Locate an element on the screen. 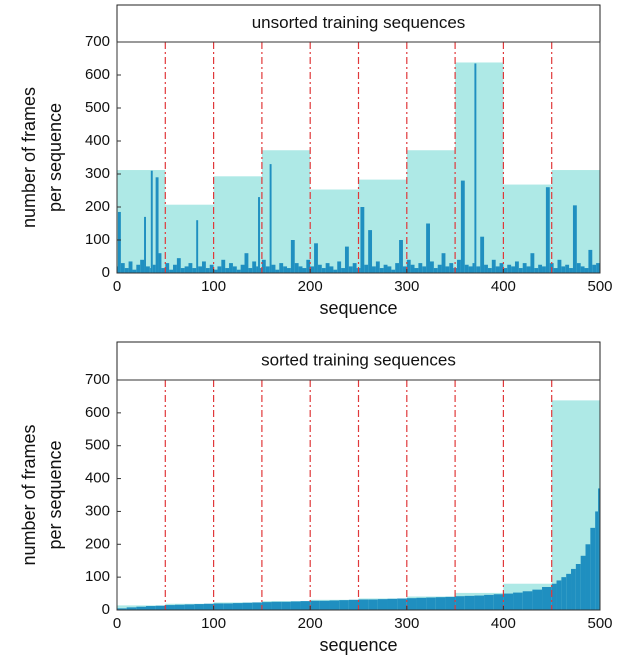 This screenshot has height=656, width=634. y-tick-label: 400 is located at coordinates (97, 140).